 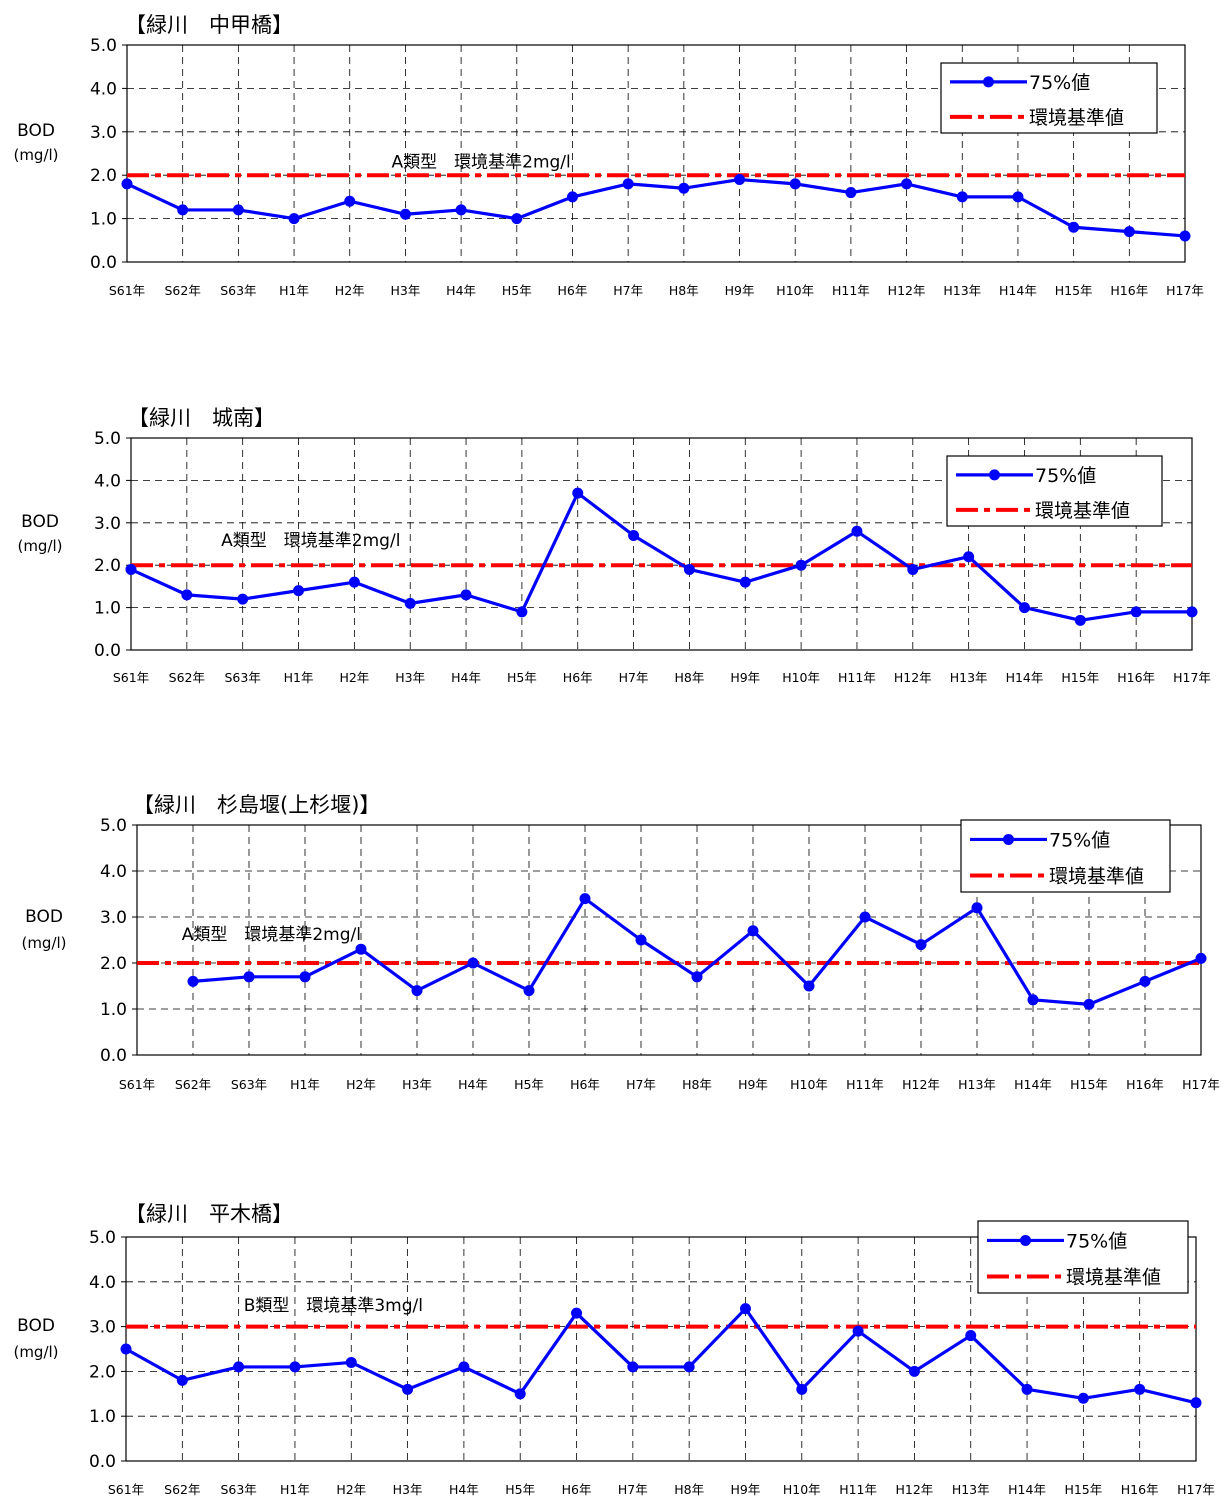 What do you see at coordinates (102, 1328) in the screenshot?
I see `y-tick-label: 3.0` at bounding box center [102, 1328].